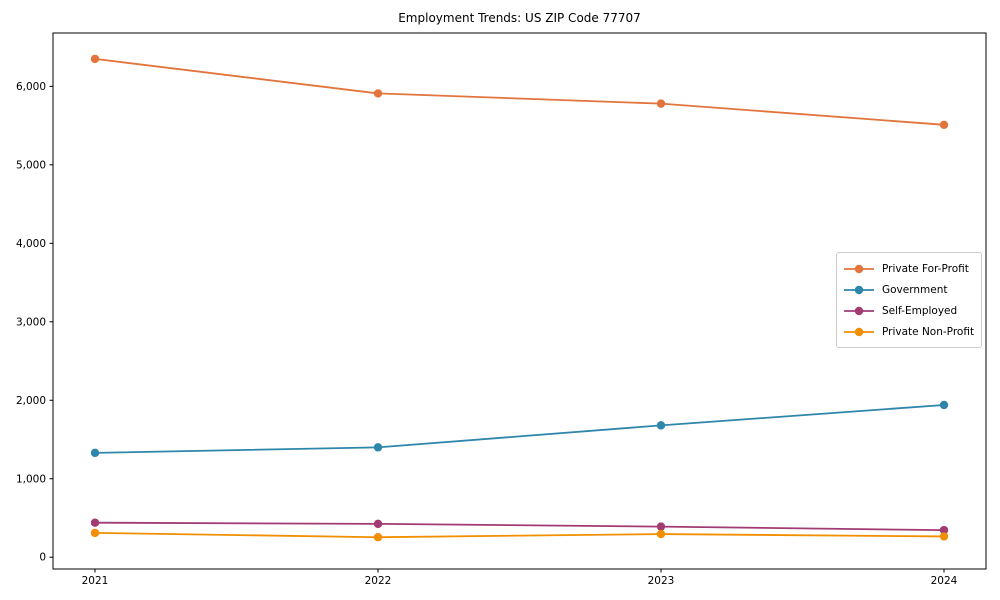  Describe the element at coordinates (915, 289) in the screenshot. I see `legend-label: Government` at that location.